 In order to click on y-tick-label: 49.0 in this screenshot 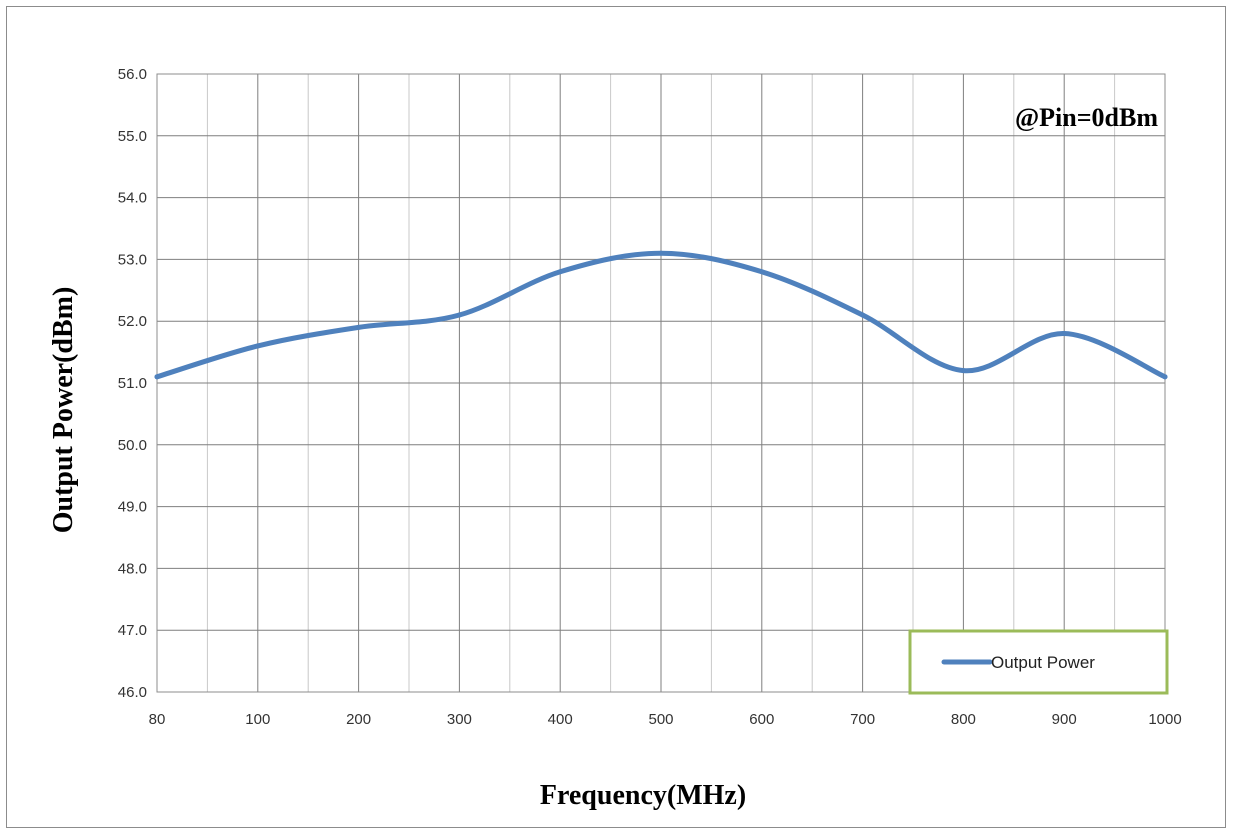, I will do `click(132, 507)`.